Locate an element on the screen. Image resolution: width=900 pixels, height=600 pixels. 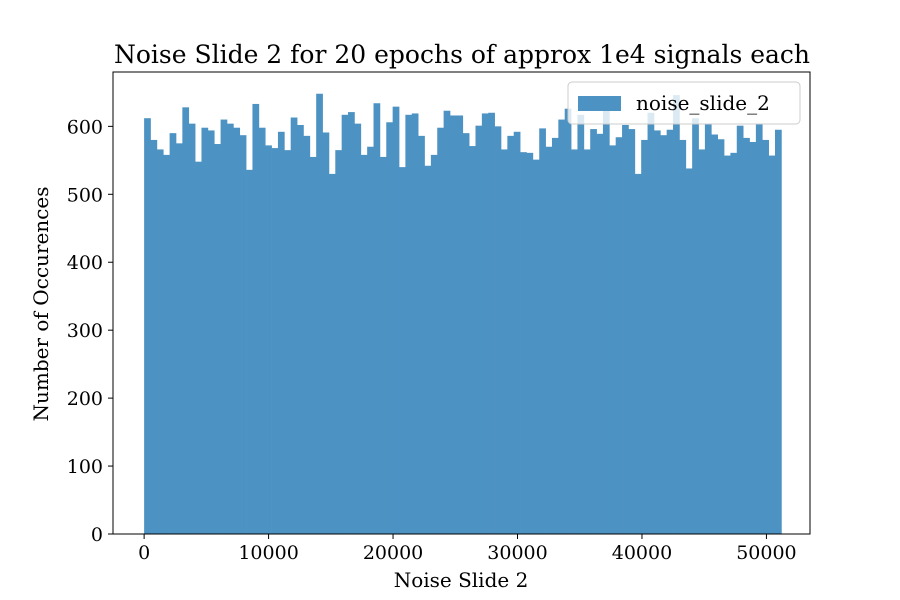
y-tick-label: 200 is located at coordinates (85, 399).